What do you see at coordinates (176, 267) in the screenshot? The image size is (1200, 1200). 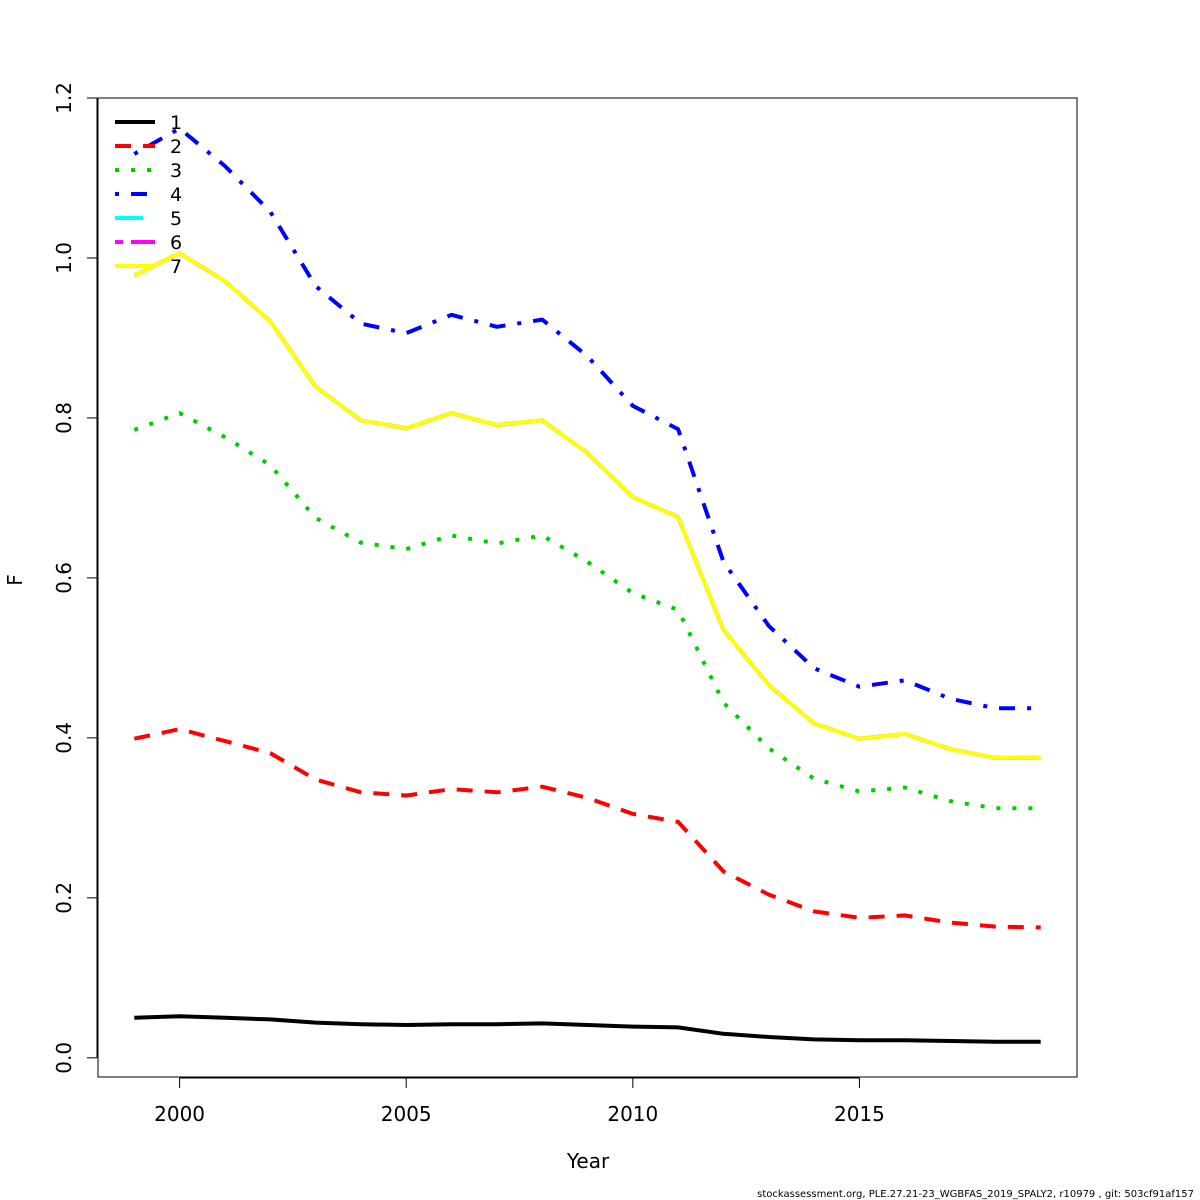 I see `legend-label-7: 7` at bounding box center [176, 267].